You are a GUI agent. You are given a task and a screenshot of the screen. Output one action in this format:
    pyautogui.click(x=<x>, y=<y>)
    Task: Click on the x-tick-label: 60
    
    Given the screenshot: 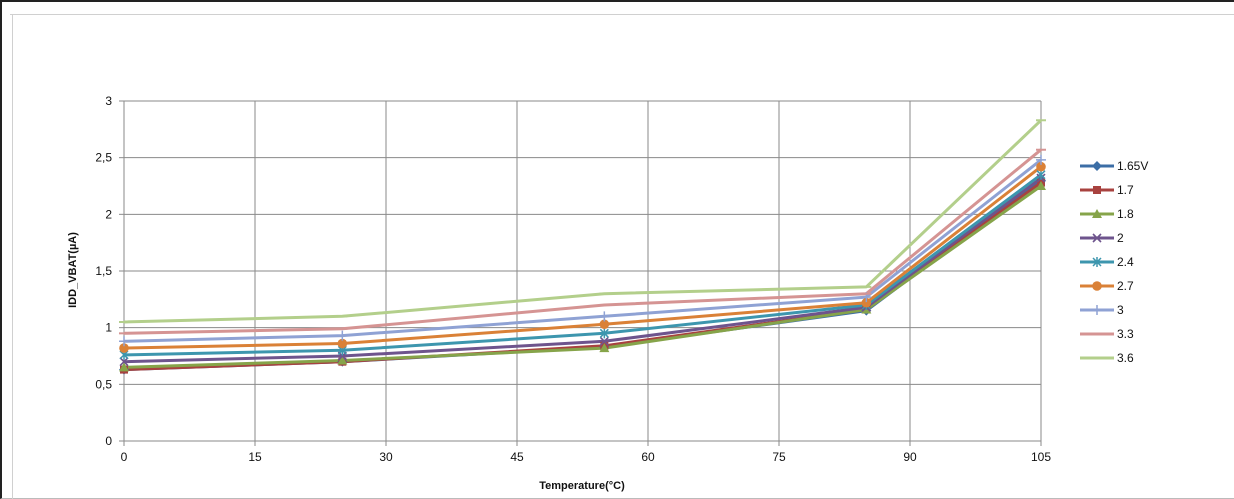 What is the action you would take?
    pyautogui.click(x=648, y=457)
    